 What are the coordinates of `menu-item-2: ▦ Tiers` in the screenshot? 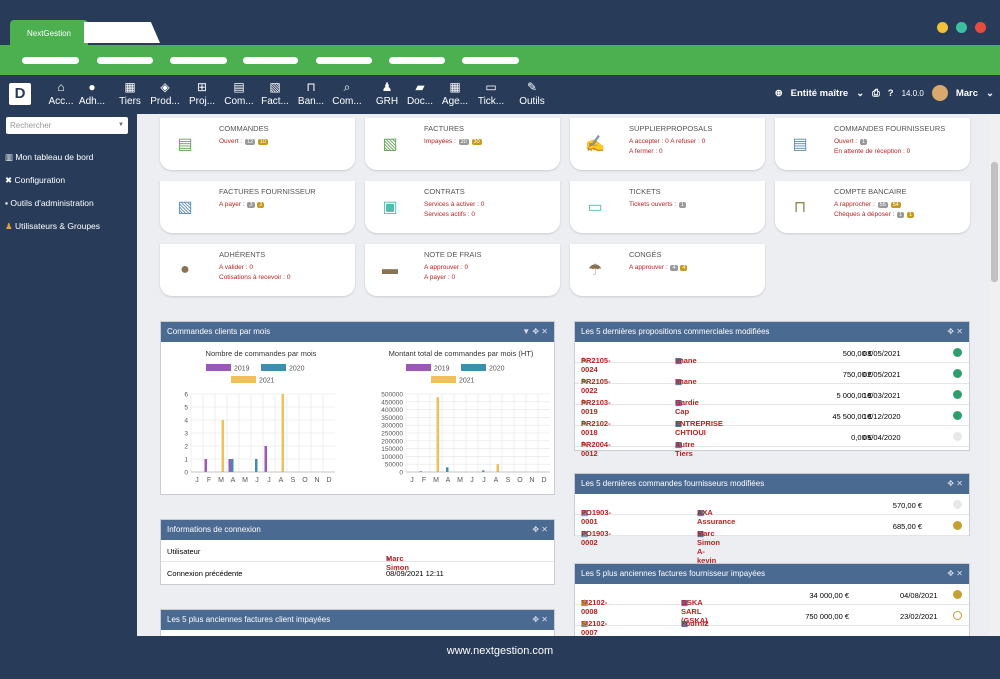 It's located at (130, 92).